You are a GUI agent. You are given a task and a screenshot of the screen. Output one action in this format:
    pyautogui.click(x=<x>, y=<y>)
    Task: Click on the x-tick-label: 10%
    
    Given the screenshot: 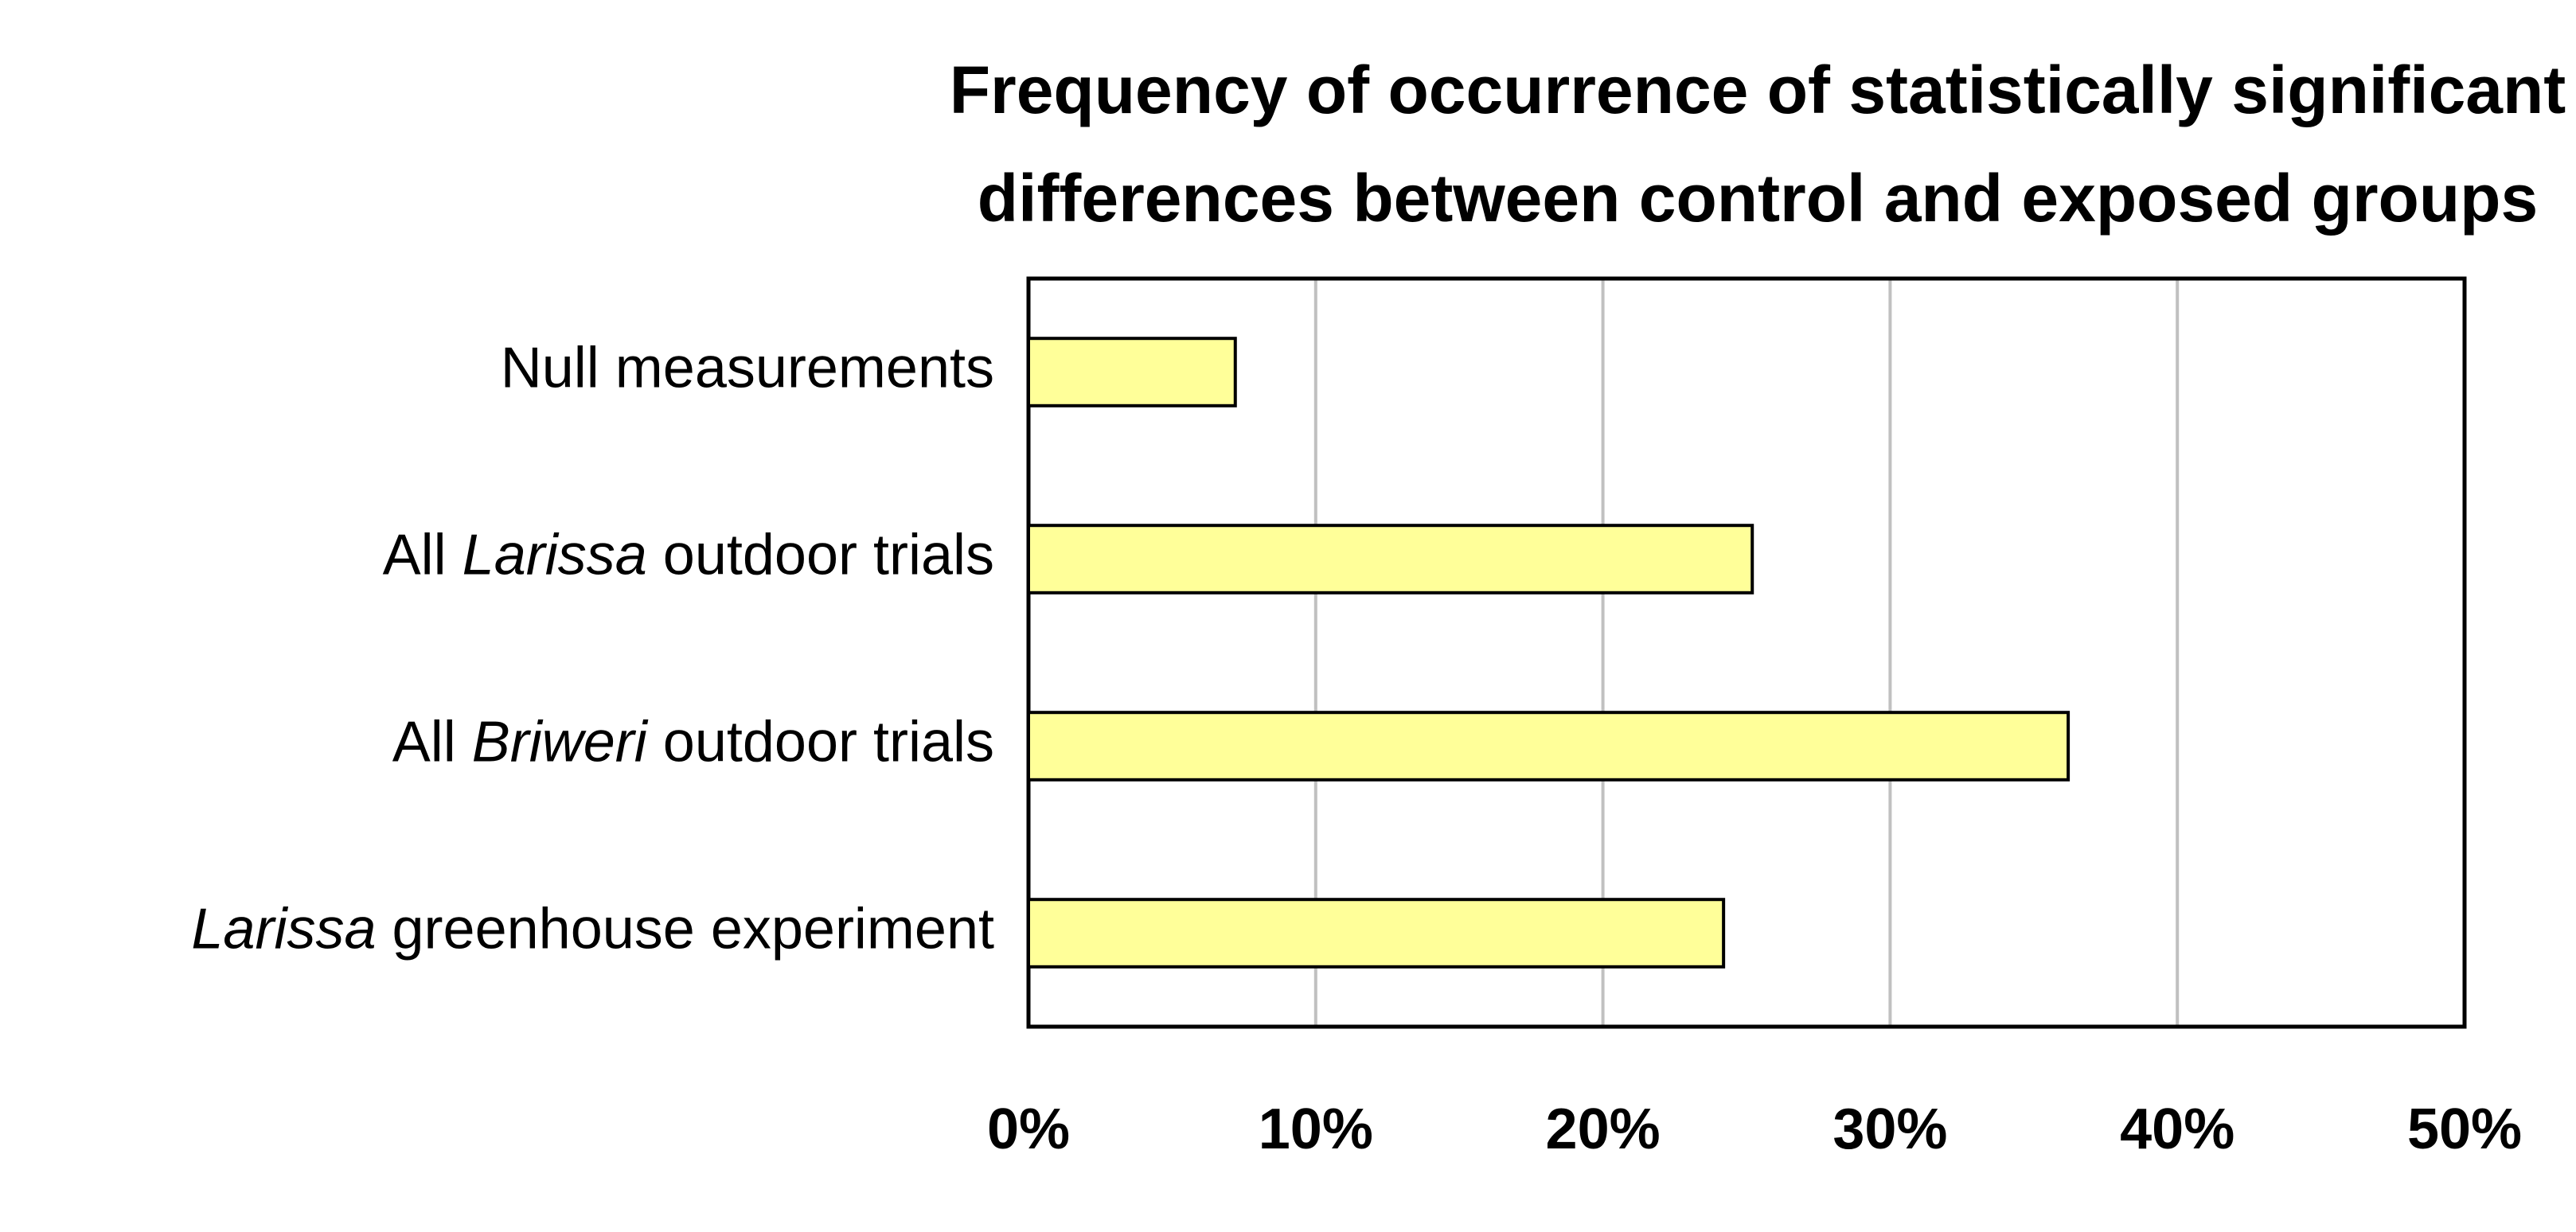 What is the action you would take?
    pyautogui.click(x=1316, y=1129)
    